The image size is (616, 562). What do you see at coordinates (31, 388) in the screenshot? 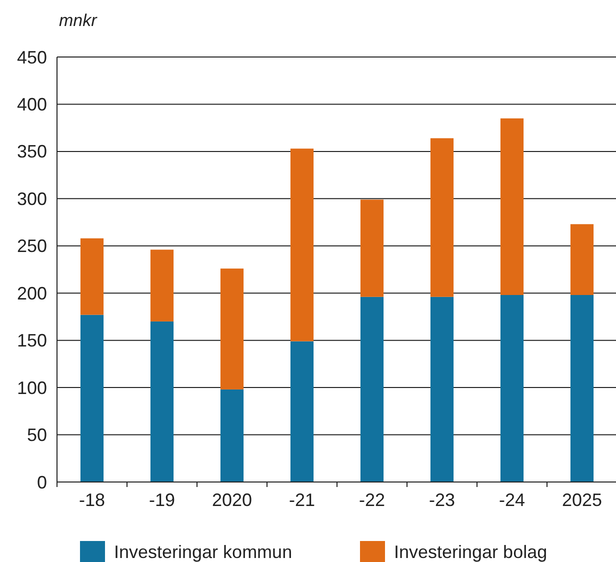
I see `y-tick-label: 100` at bounding box center [31, 388].